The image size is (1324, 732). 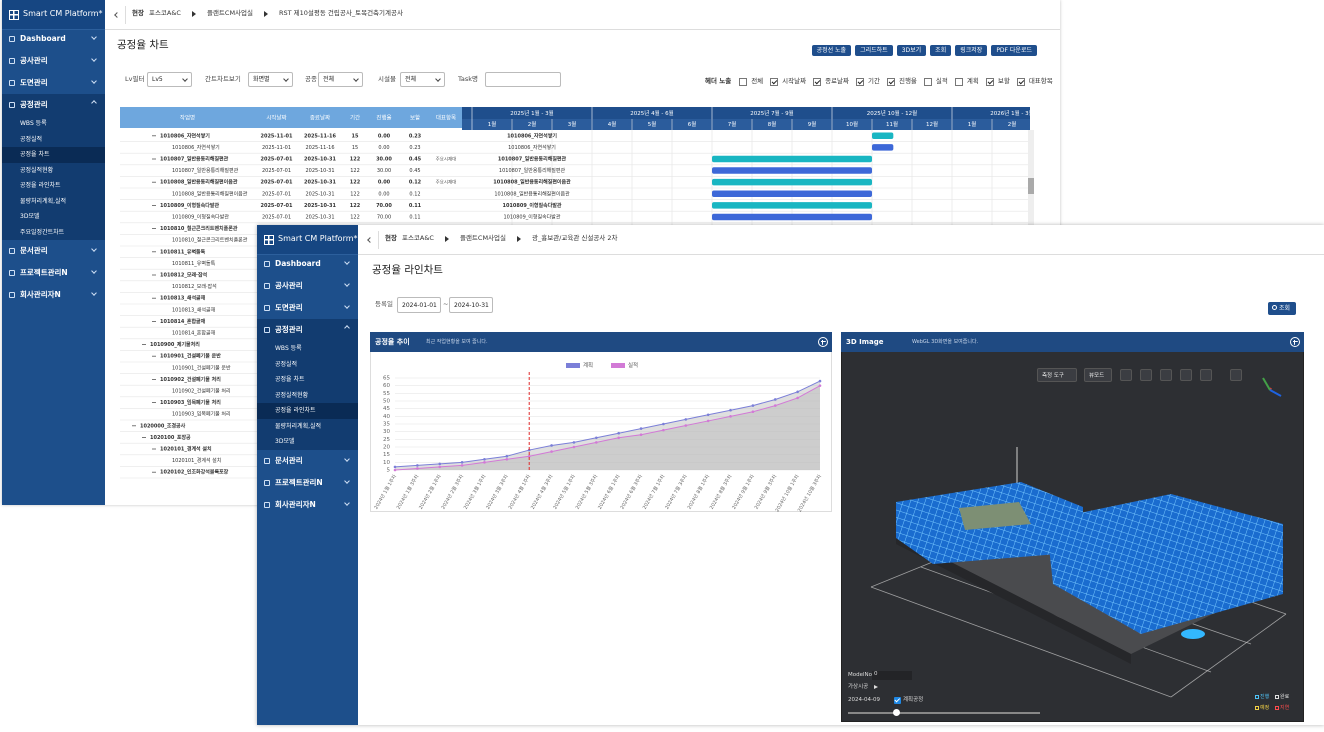 What do you see at coordinates (386, 432) in the screenshot?
I see `y-tick-label: 30` at bounding box center [386, 432].